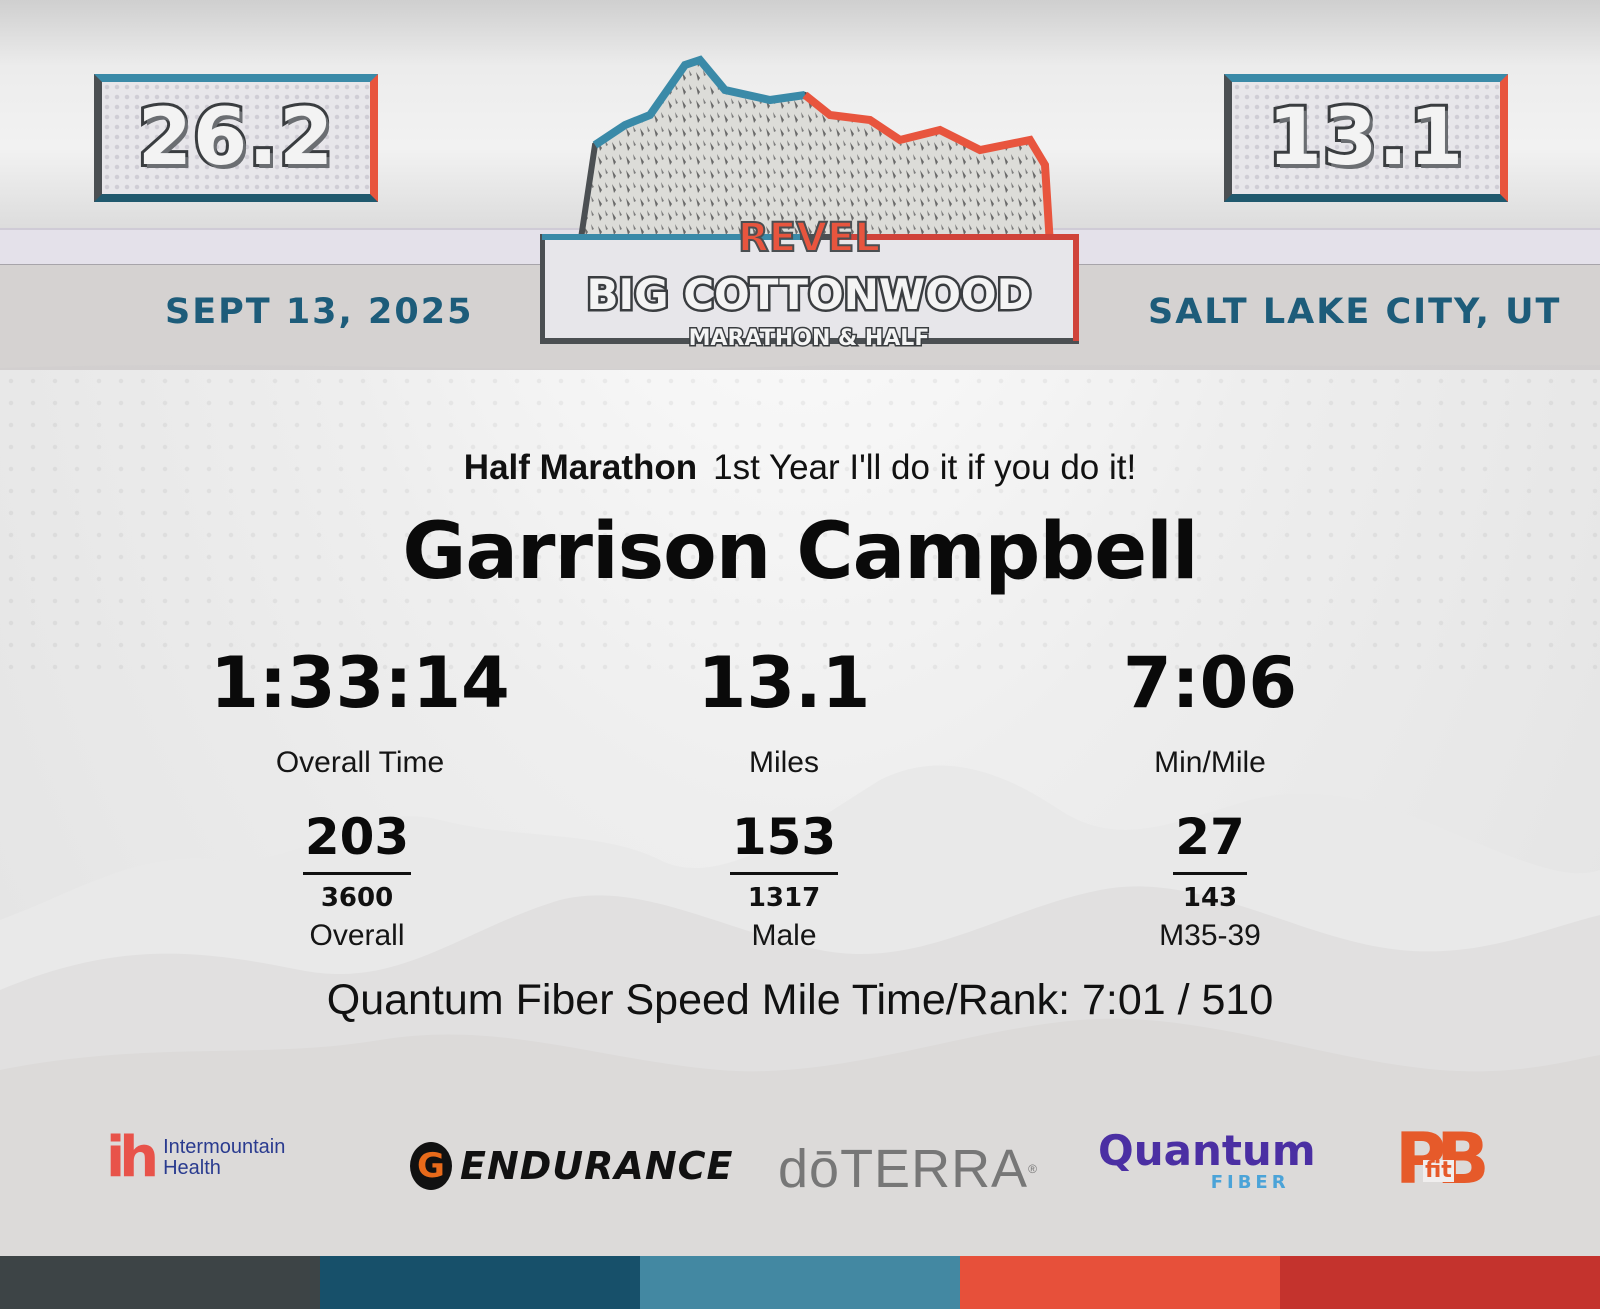 The height and width of the screenshot is (1309, 1600). What do you see at coordinates (903, 1169) in the screenshot?
I see `doterra-text: dōTERRA` at bounding box center [903, 1169].